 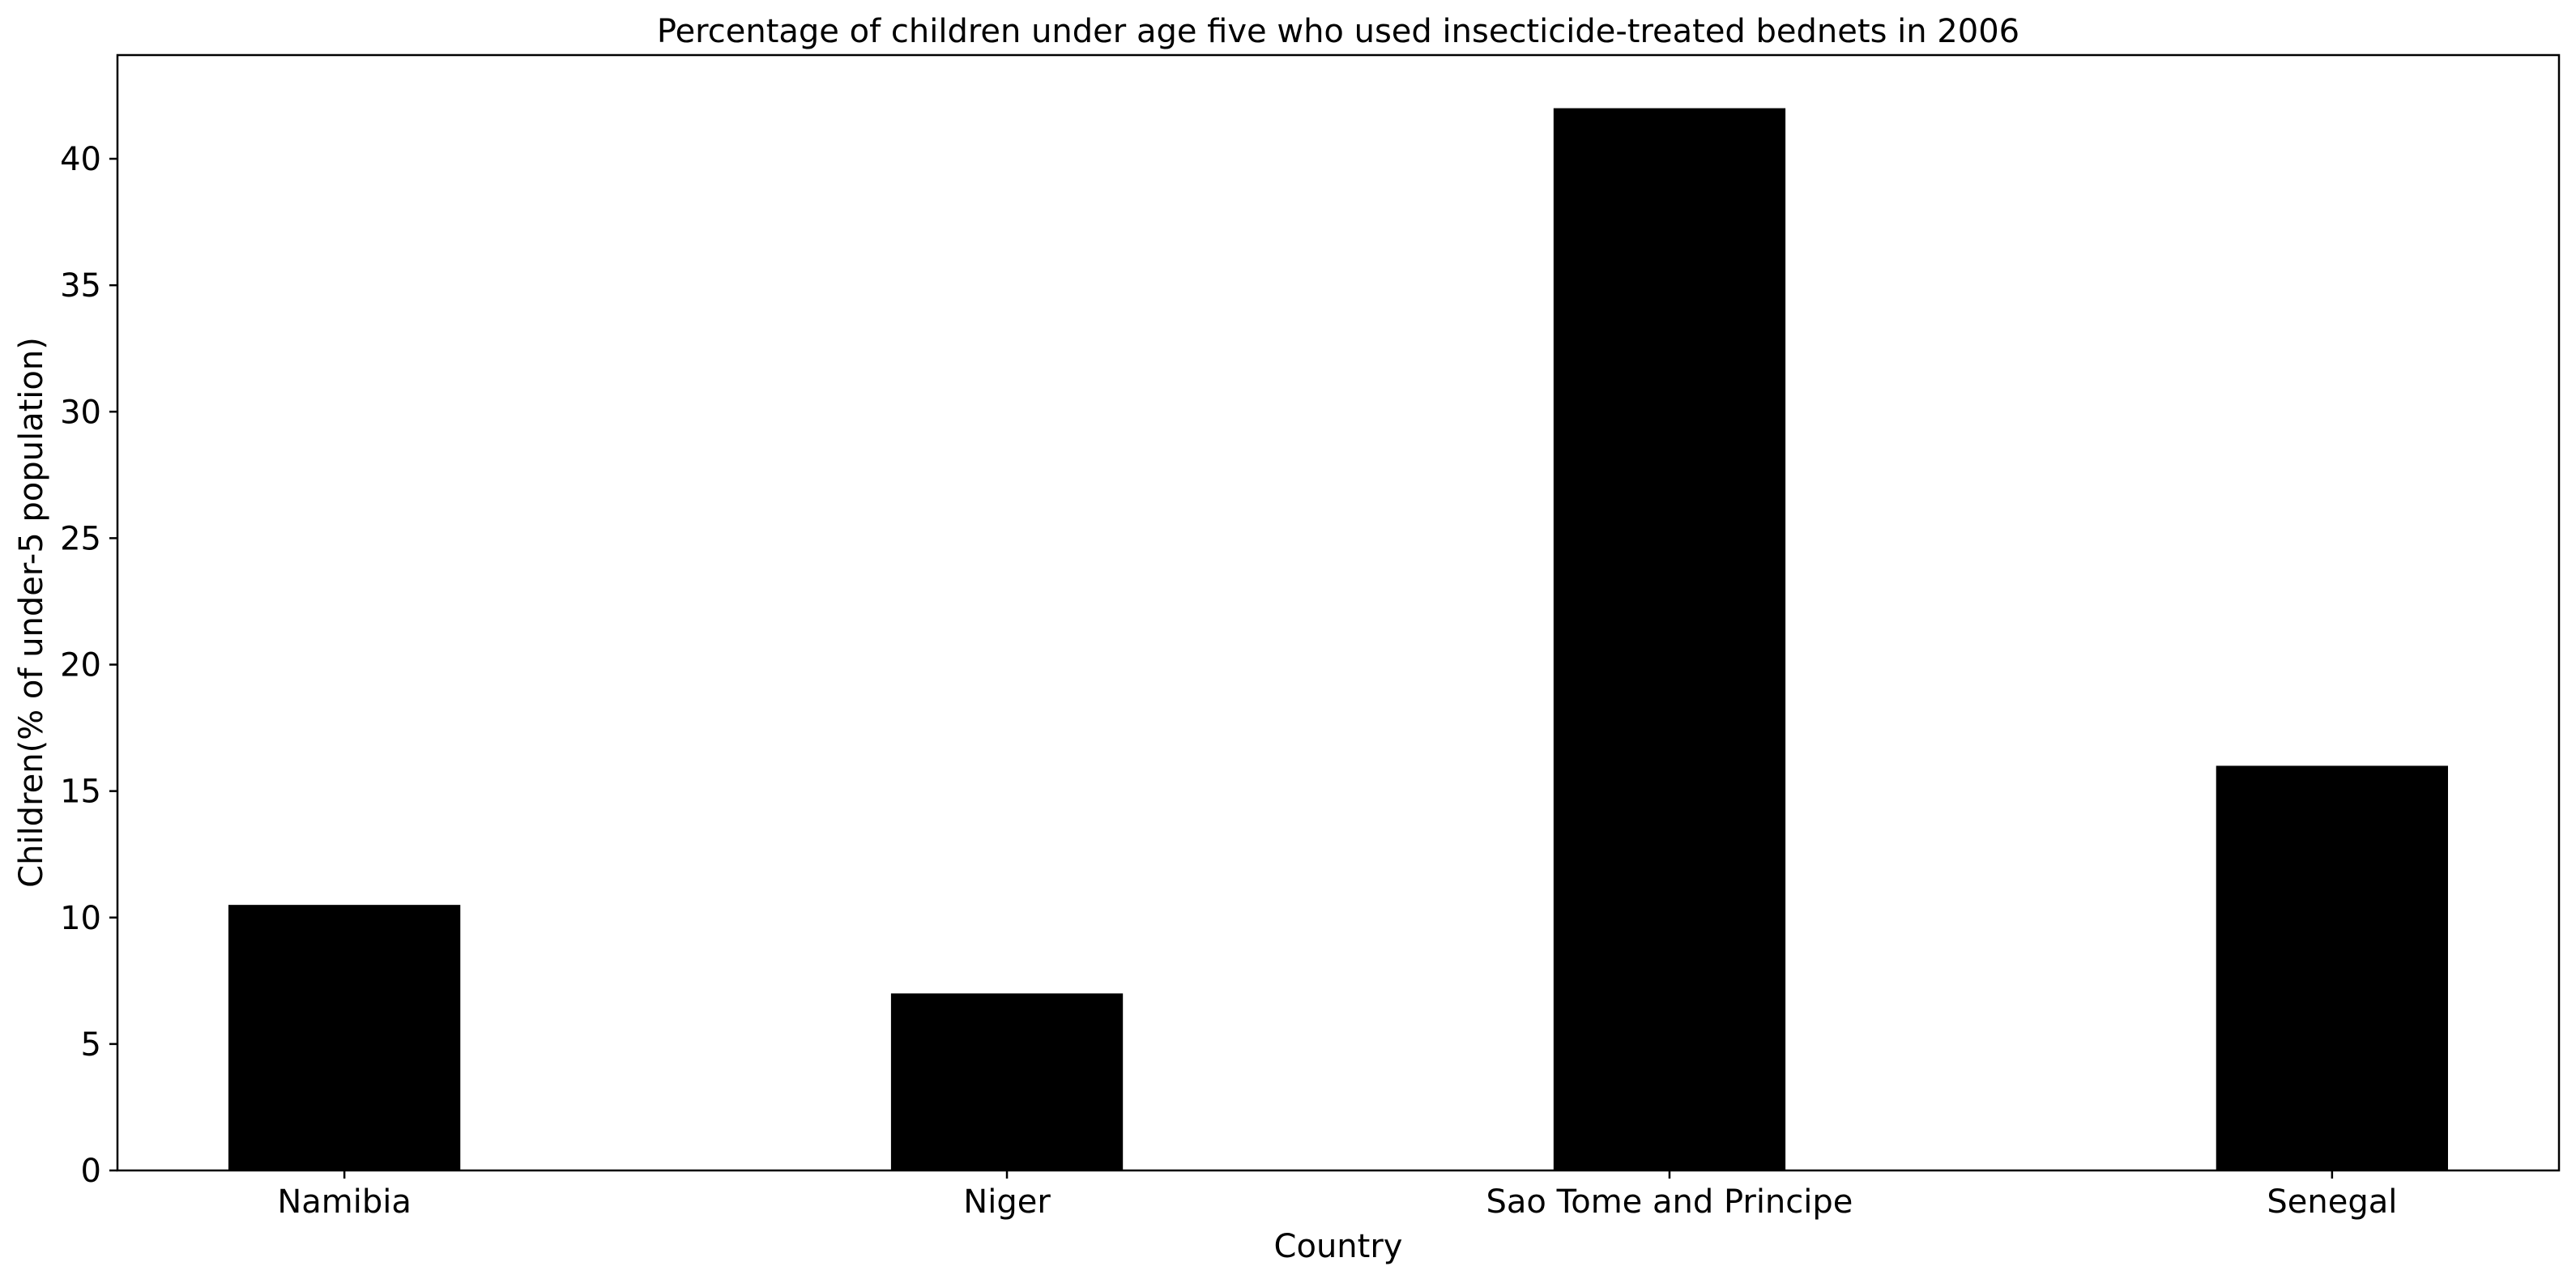 What do you see at coordinates (91, 1045) in the screenshot?
I see `y-tick-label: 5` at bounding box center [91, 1045].